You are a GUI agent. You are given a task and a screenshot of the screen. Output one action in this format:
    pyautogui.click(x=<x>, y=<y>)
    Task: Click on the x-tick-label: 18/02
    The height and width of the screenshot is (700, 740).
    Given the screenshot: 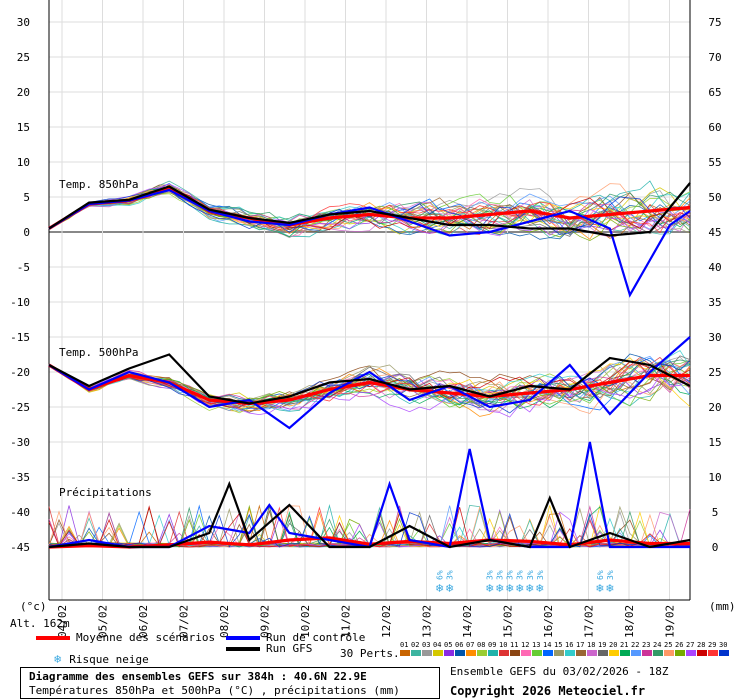 What is the action you would take?
    pyautogui.click(x=629, y=621)
    